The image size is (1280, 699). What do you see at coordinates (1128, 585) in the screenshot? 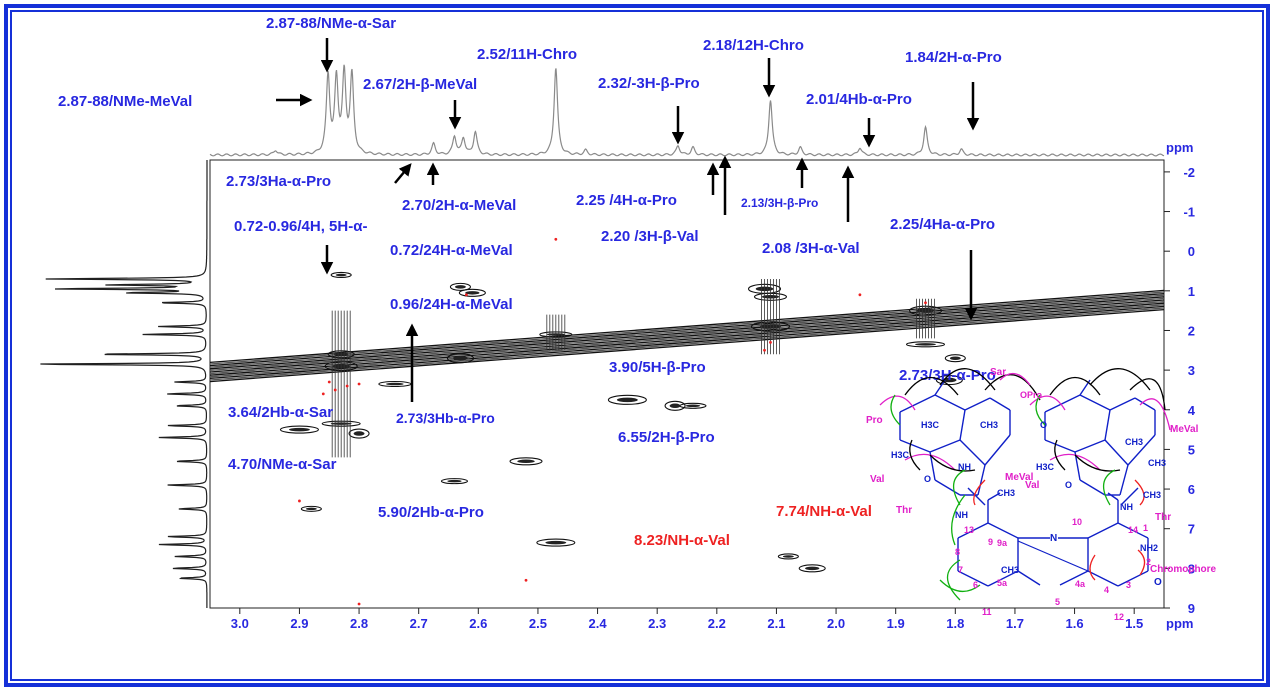
I see `structure-label: 3` at bounding box center [1128, 585].